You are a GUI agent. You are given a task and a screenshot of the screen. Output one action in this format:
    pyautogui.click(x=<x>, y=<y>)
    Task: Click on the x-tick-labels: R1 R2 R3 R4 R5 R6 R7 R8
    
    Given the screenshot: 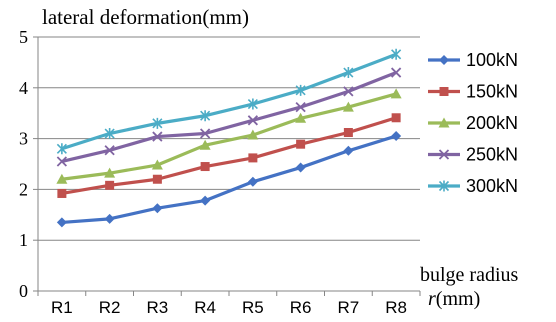 What is the action you would take?
    pyautogui.click(x=229, y=304)
    